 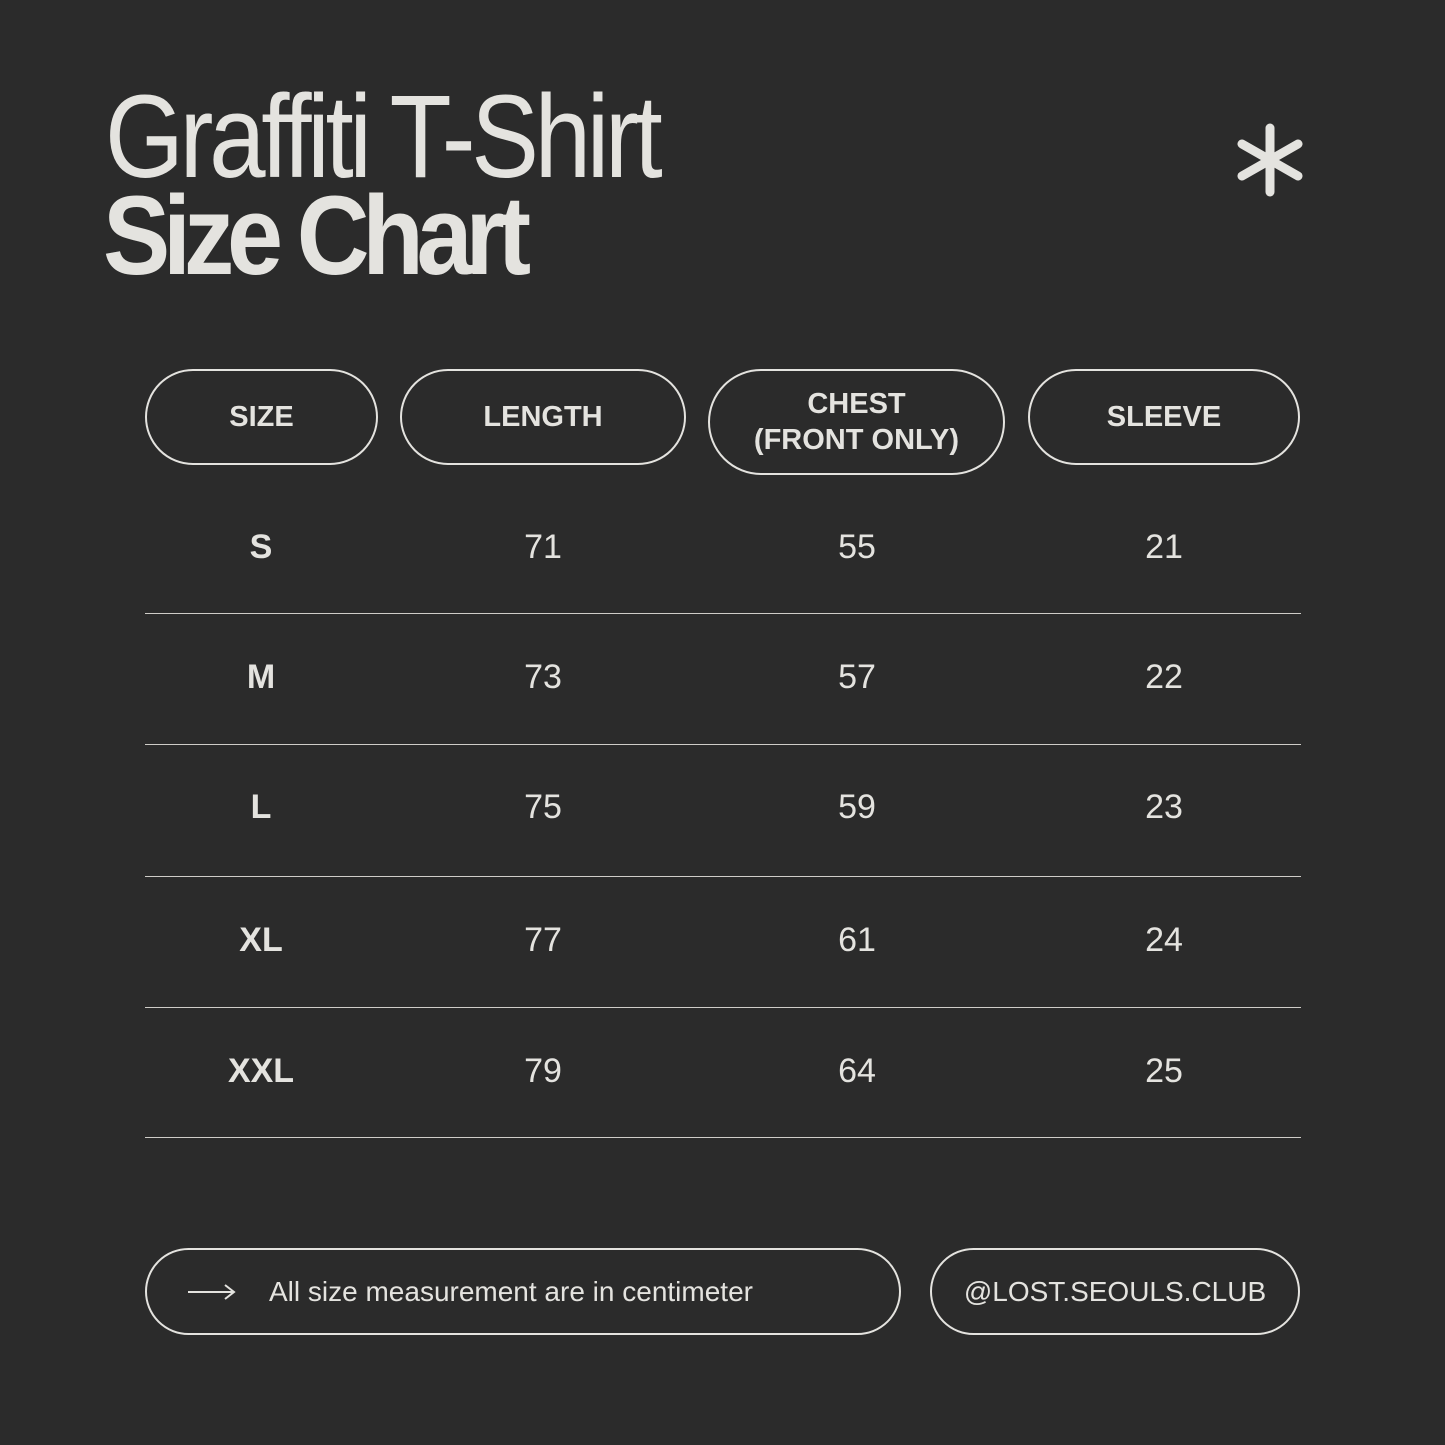 I want to click on header-size: SIZE, so click(x=261, y=417).